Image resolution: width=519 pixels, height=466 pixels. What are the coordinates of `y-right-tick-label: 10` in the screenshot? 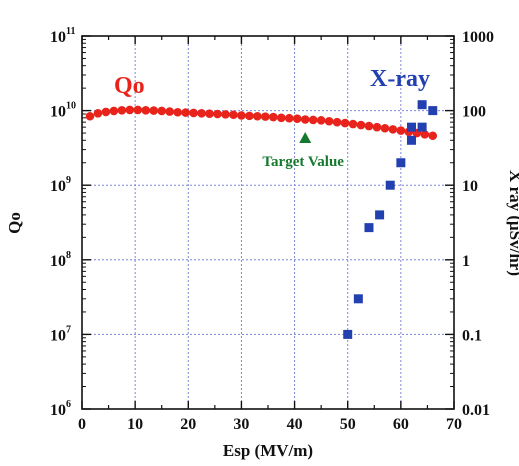 It's located at (470, 186).